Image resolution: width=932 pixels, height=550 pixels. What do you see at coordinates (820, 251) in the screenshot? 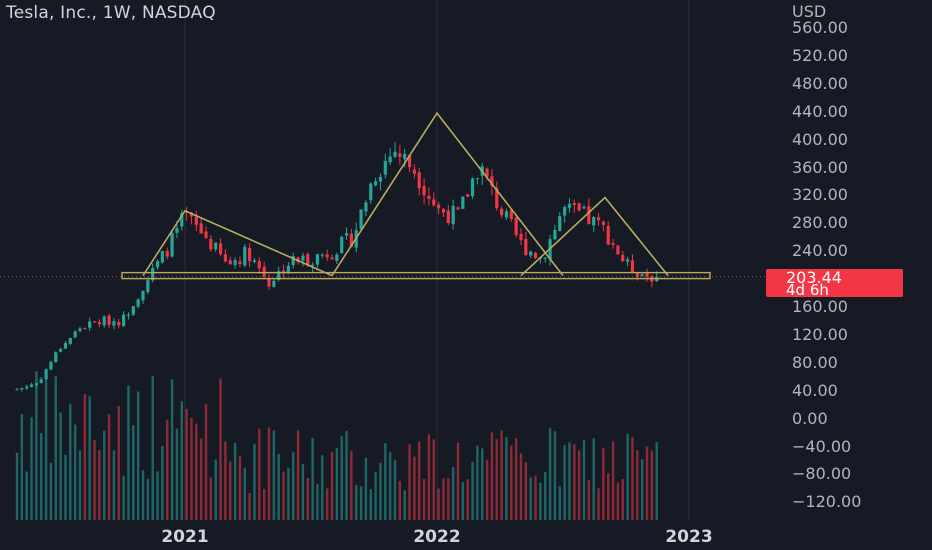
I see `y-tick-label: 240.00` at bounding box center [820, 251].